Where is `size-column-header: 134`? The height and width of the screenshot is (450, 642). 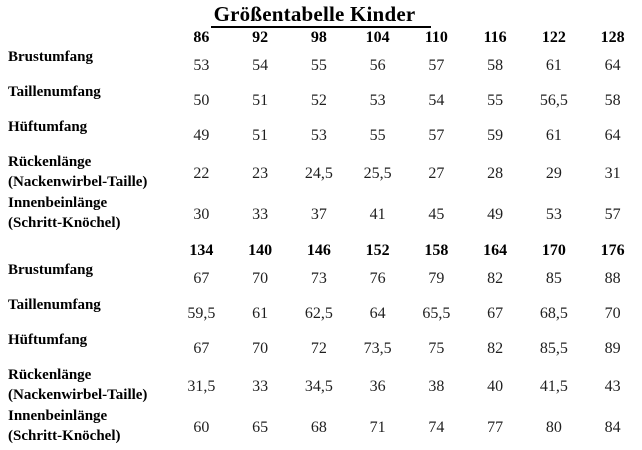
size-column-header: 134 is located at coordinates (201, 250).